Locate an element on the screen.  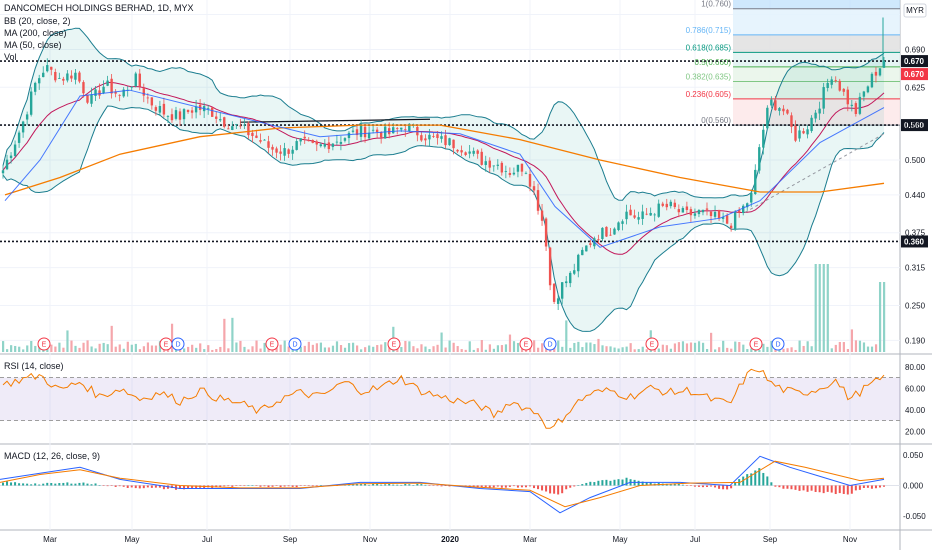
indicator-label-vol: Vol is located at coordinates (10, 57).